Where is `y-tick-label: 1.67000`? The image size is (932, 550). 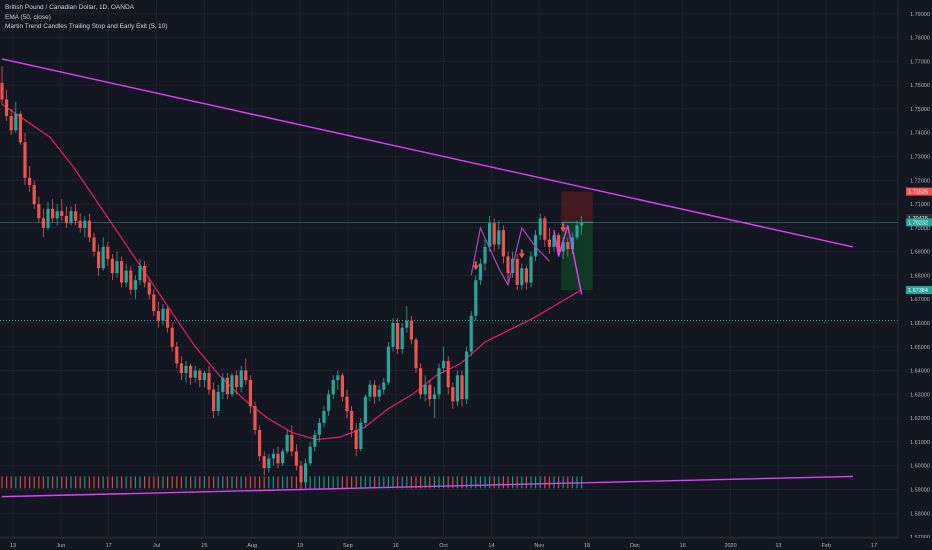 y-tick-label: 1.67000 is located at coordinates (920, 300).